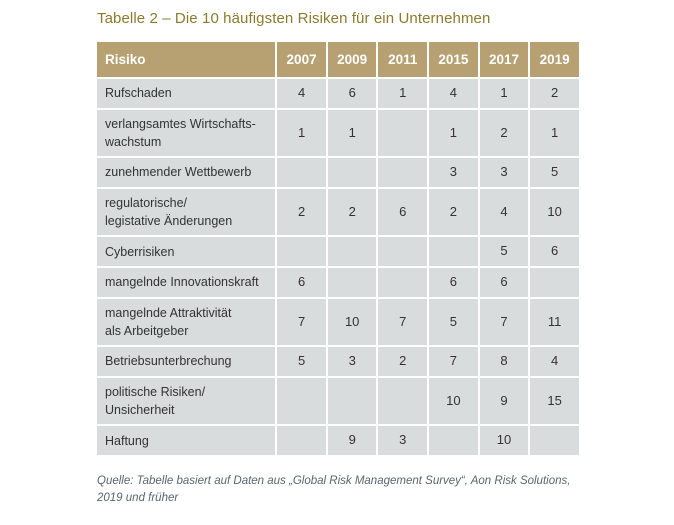 The image size is (674, 525). What do you see at coordinates (504, 361) in the screenshot?
I see `rank-value-cell: 8` at bounding box center [504, 361].